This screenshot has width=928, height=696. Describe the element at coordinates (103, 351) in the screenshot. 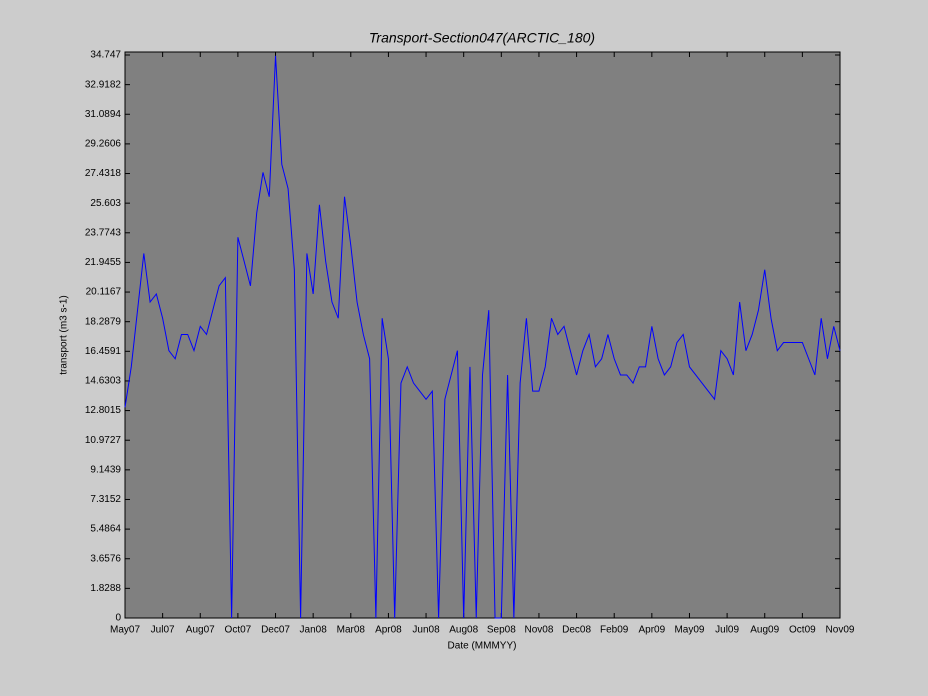

I see `y-tick-label: 16.4591` at that location.